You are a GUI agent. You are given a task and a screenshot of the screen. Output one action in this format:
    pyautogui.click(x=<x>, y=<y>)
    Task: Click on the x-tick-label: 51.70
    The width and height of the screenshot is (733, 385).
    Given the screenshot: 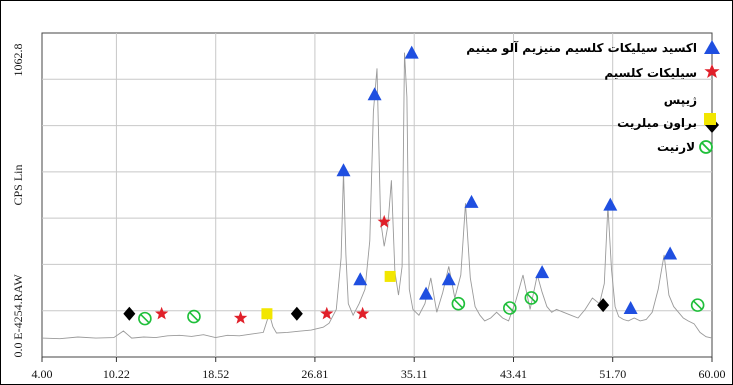 What is the action you would take?
    pyautogui.click(x=612, y=374)
    